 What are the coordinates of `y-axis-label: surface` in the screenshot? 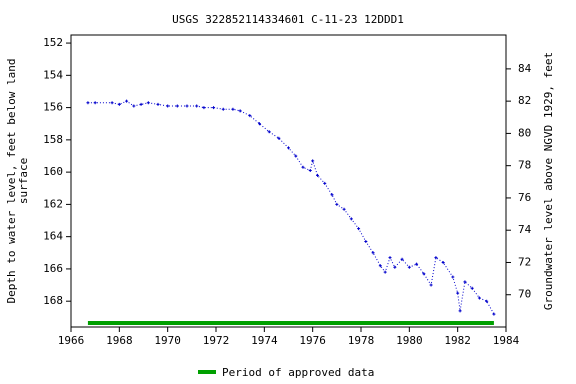 It's located at (23, 181).